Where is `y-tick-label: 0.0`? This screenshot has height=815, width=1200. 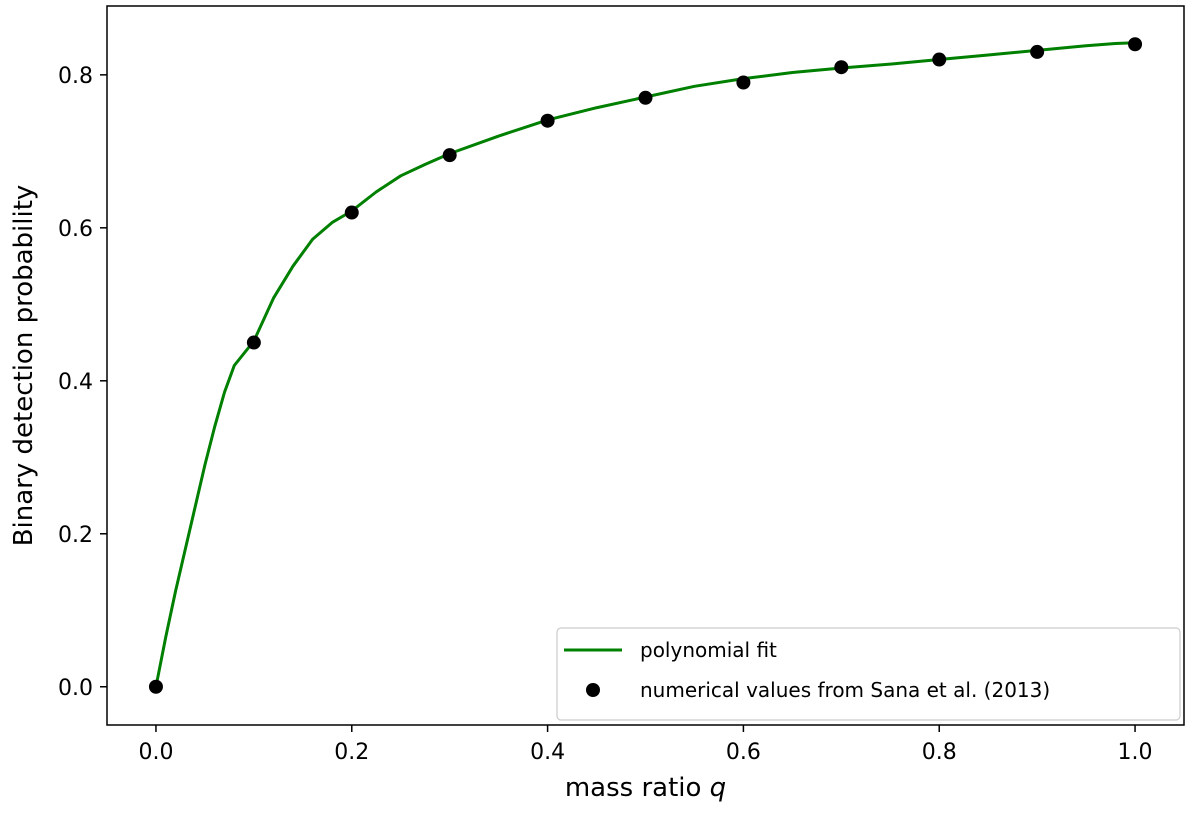
y-tick-label: 0.0 is located at coordinates (75, 688).